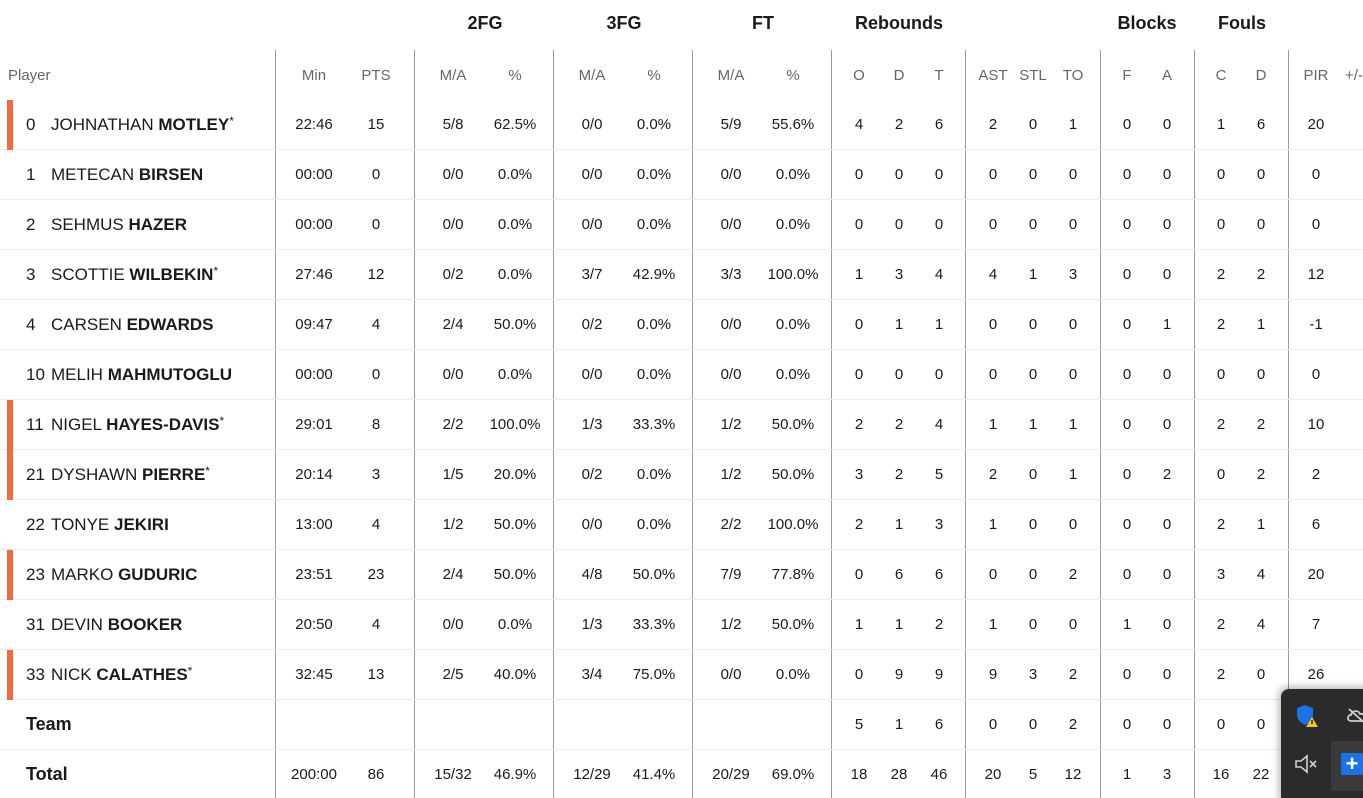 This screenshot has height=798, width=1363. What do you see at coordinates (515, 124) in the screenshot?
I see `cell-fg2-pct: 62.5%` at bounding box center [515, 124].